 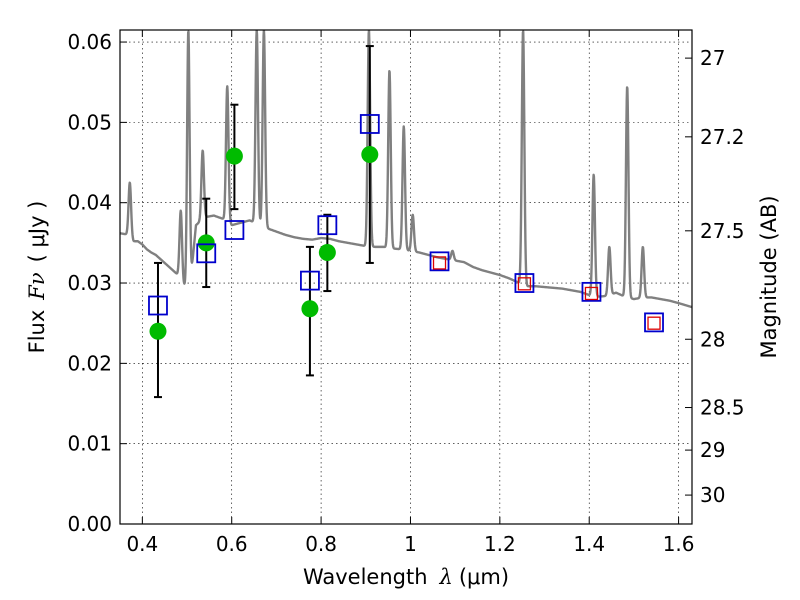 I want to click on y-tick-label: 0.00, so click(x=89, y=524).